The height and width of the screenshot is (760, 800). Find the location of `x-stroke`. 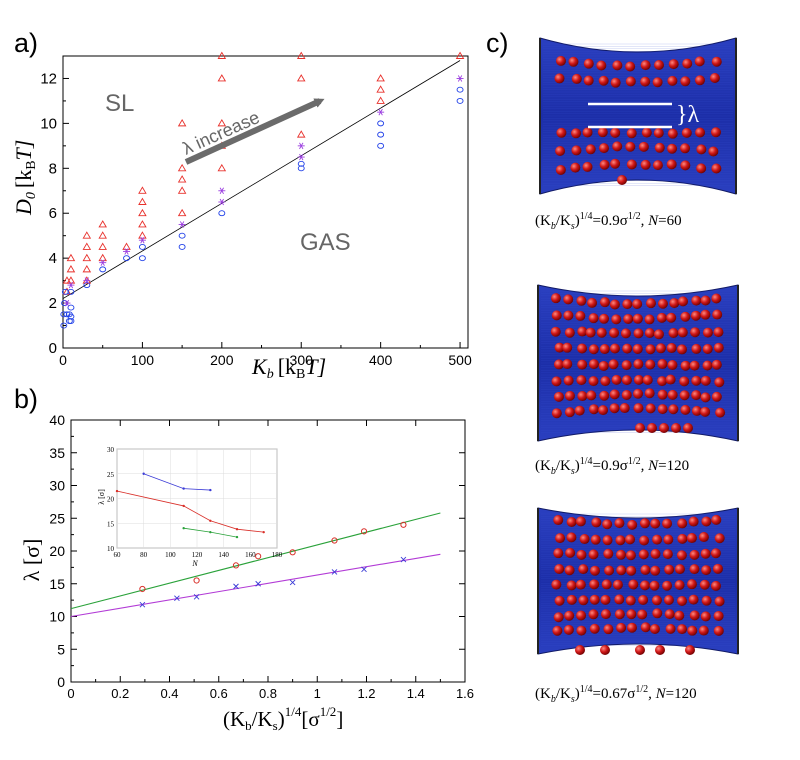

x-stroke is located at coordinates (177, 598).